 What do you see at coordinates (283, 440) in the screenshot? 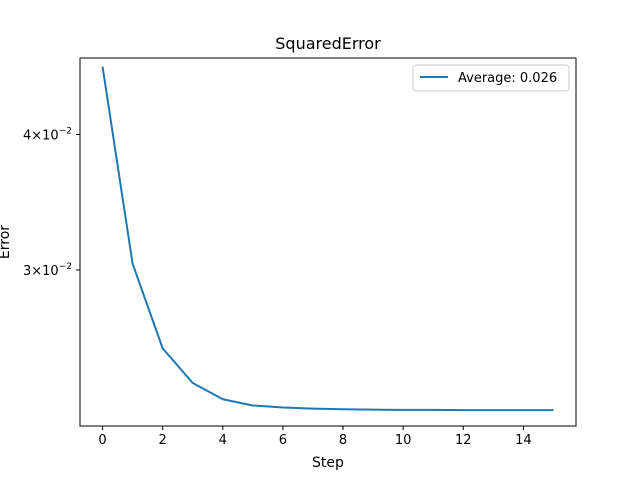
I see `x-tick-label: 6` at bounding box center [283, 440].